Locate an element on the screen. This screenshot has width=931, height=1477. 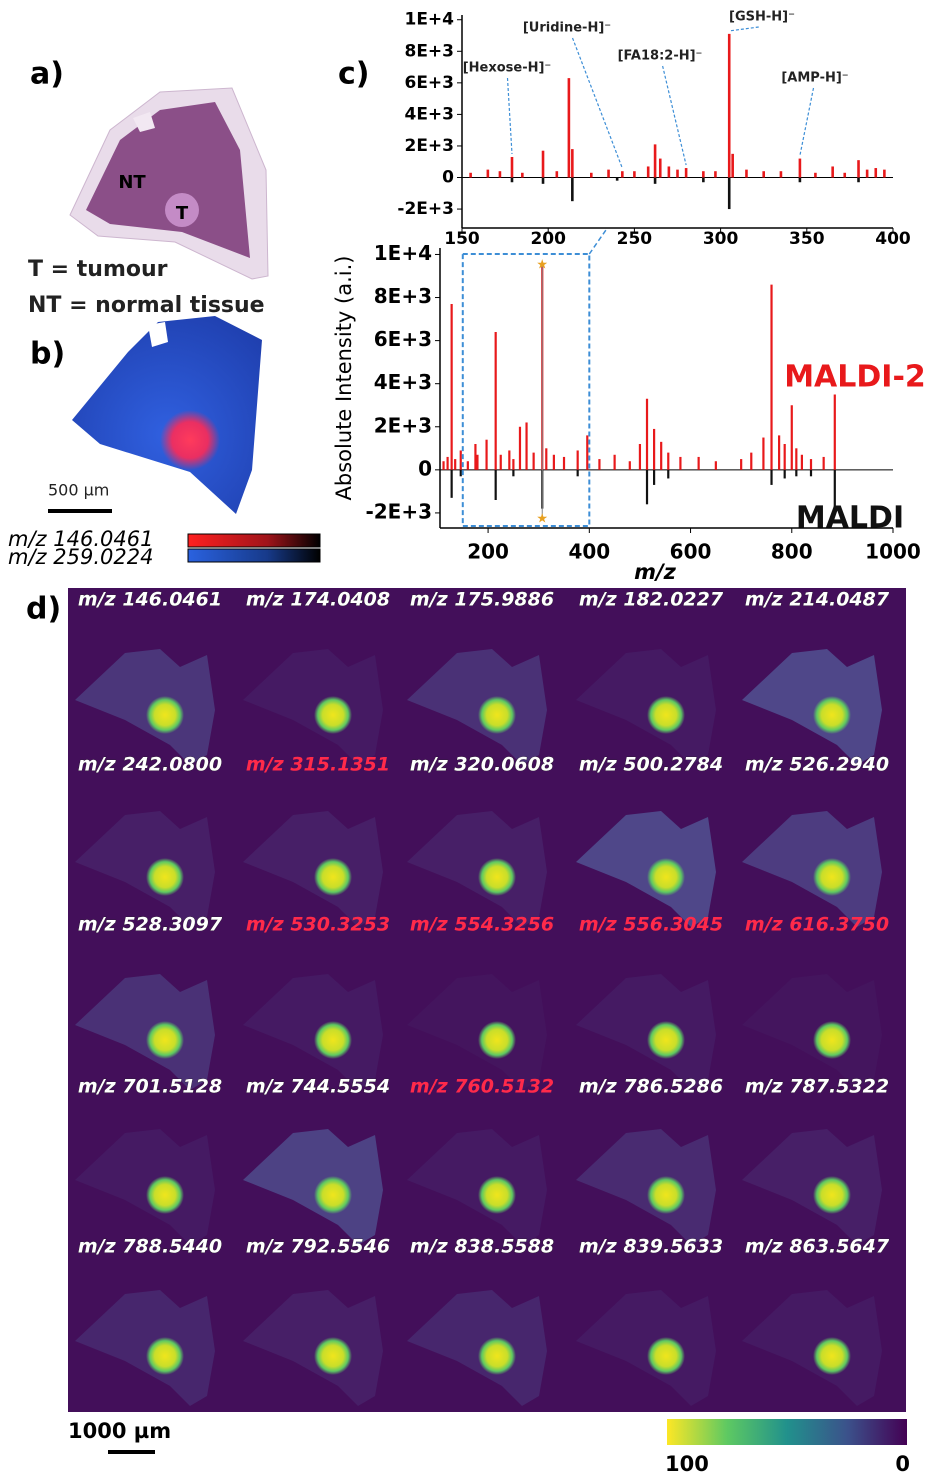
star: ★ is located at coordinates (542, 519).